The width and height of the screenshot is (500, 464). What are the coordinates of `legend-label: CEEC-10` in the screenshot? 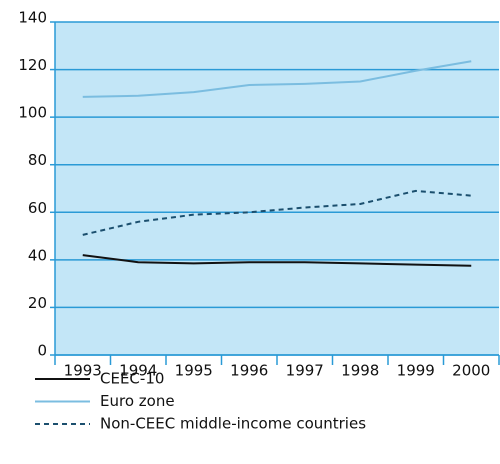 It's located at (132, 379).